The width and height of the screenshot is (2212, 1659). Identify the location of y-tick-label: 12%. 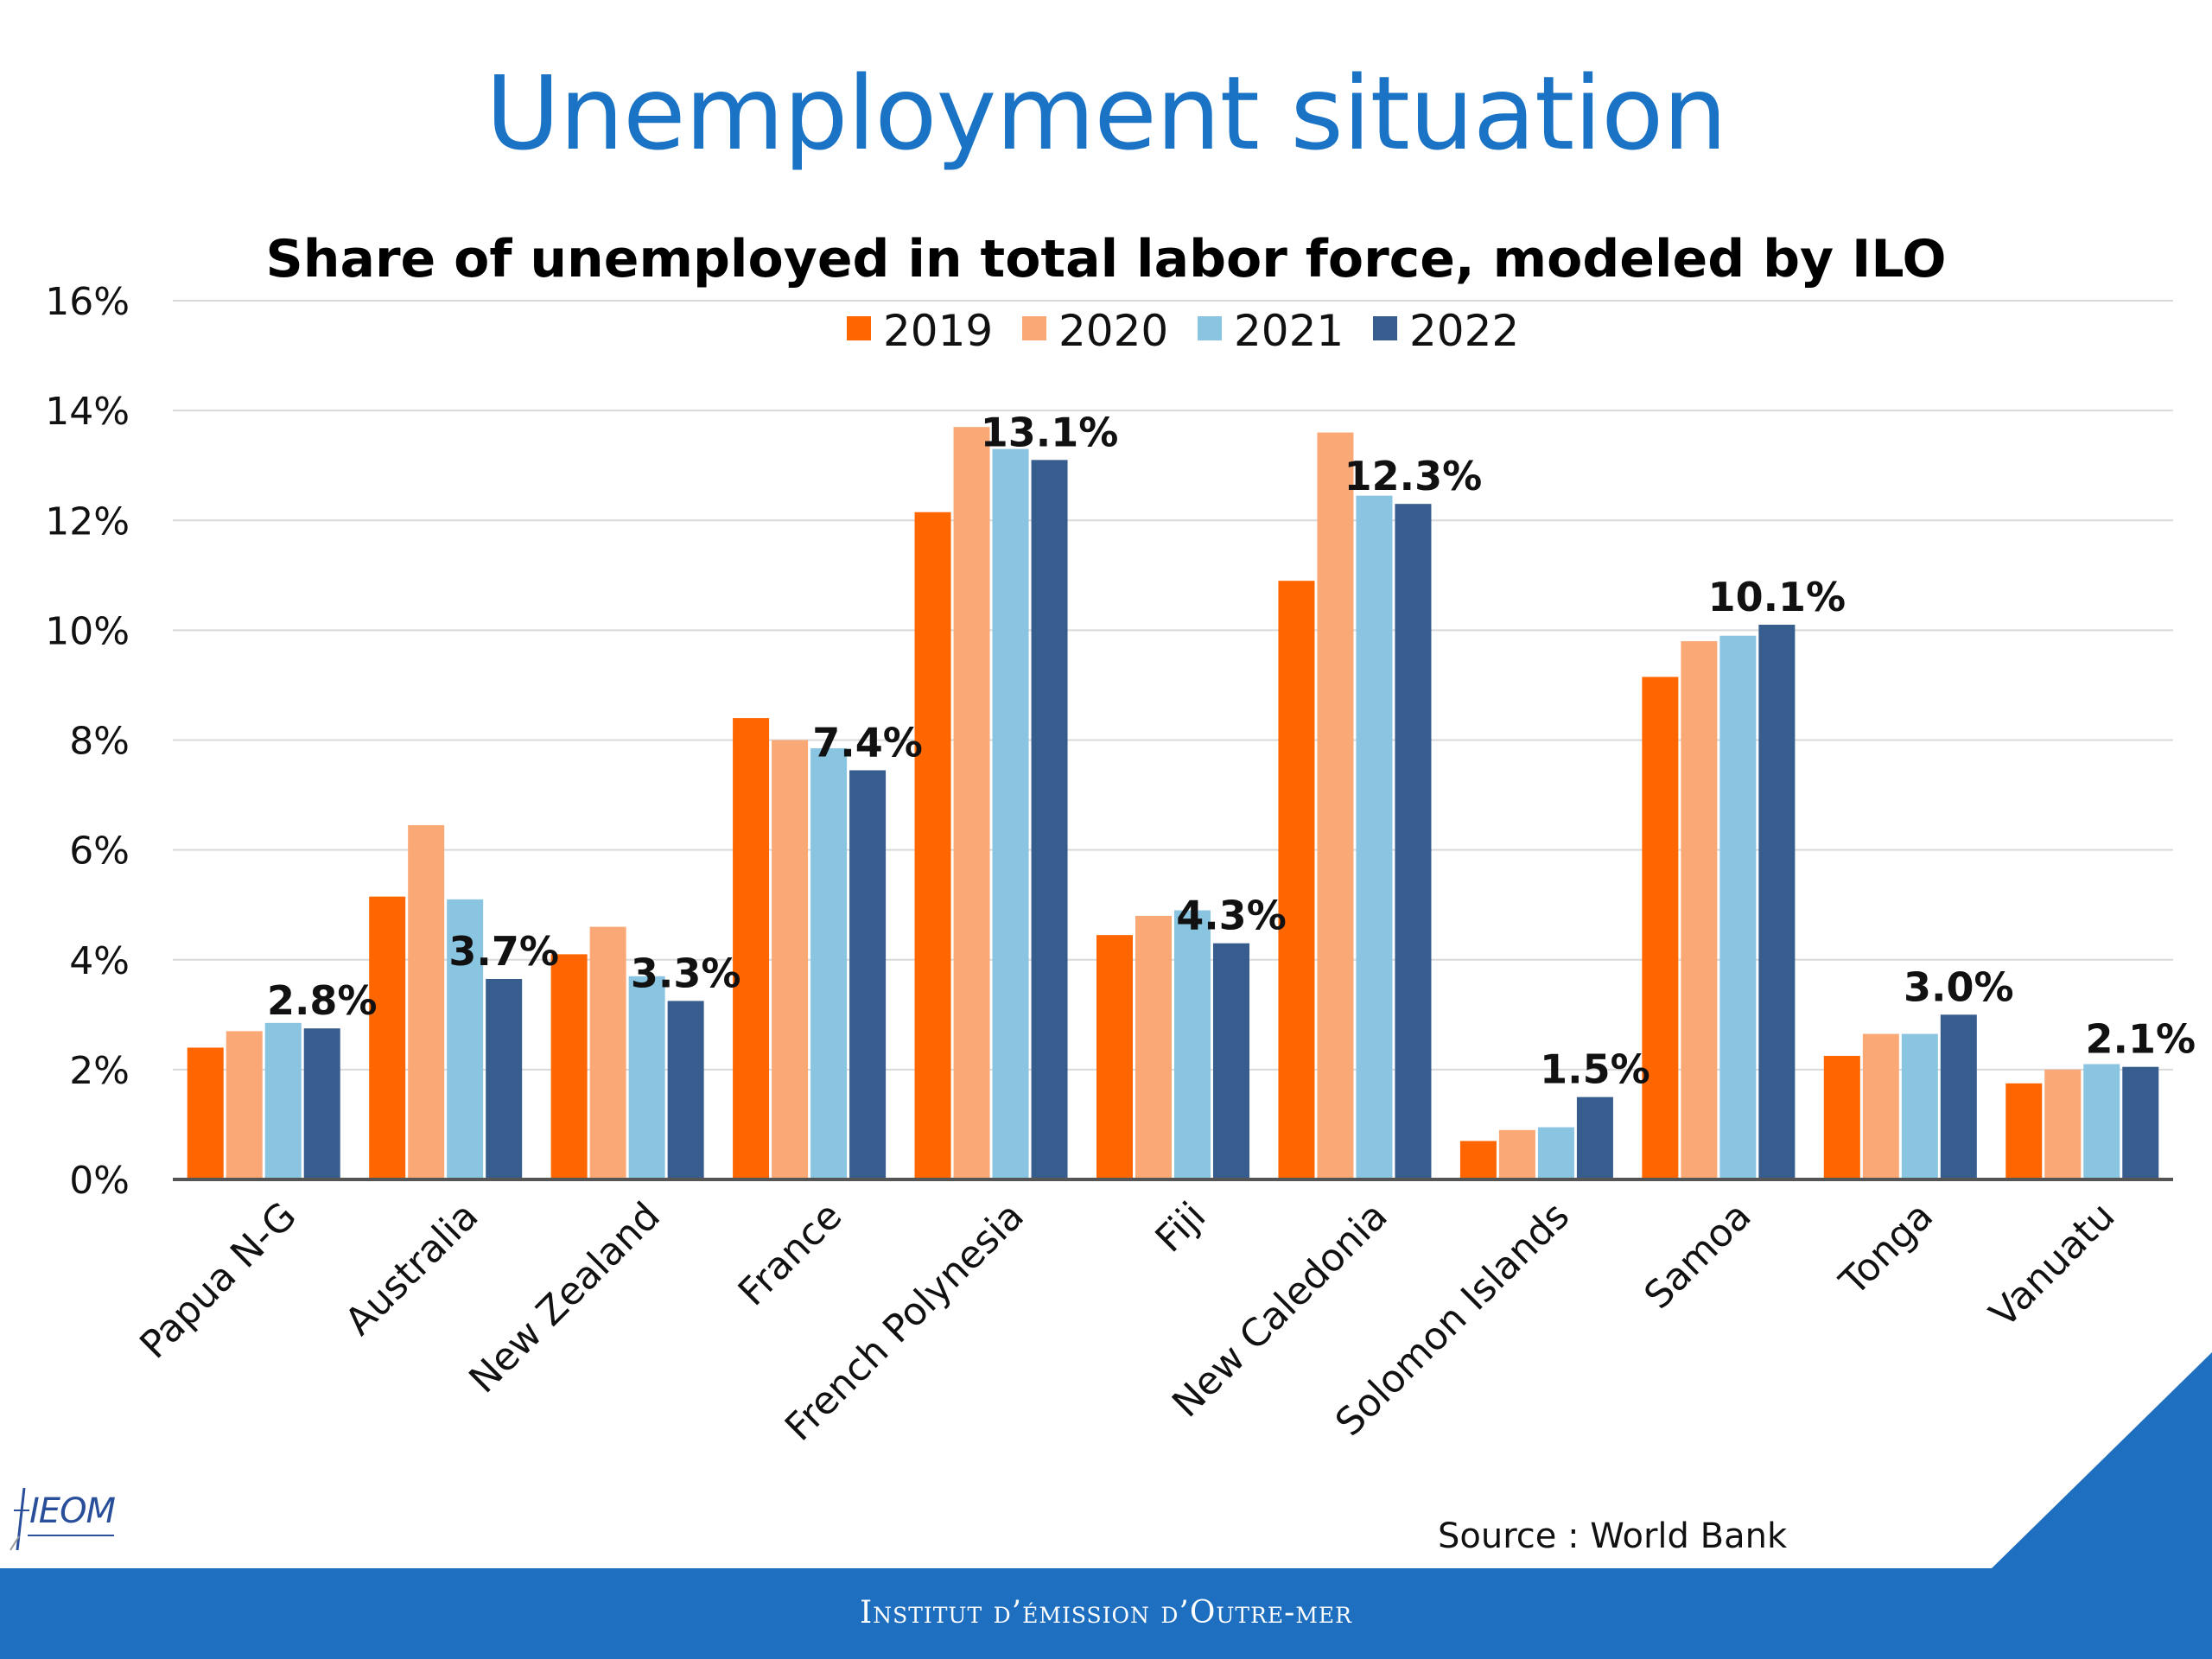
(87, 521).